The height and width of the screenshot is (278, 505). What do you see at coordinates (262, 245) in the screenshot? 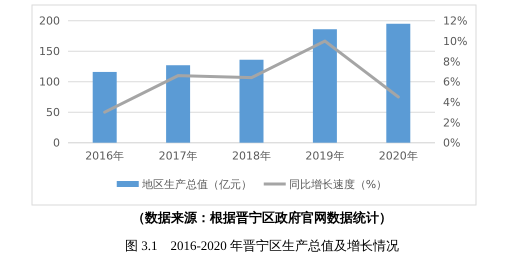
I see `caption: 图 3.1 2016-2020 年晋宁区生产总值及增长情况` at bounding box center [262, 245].